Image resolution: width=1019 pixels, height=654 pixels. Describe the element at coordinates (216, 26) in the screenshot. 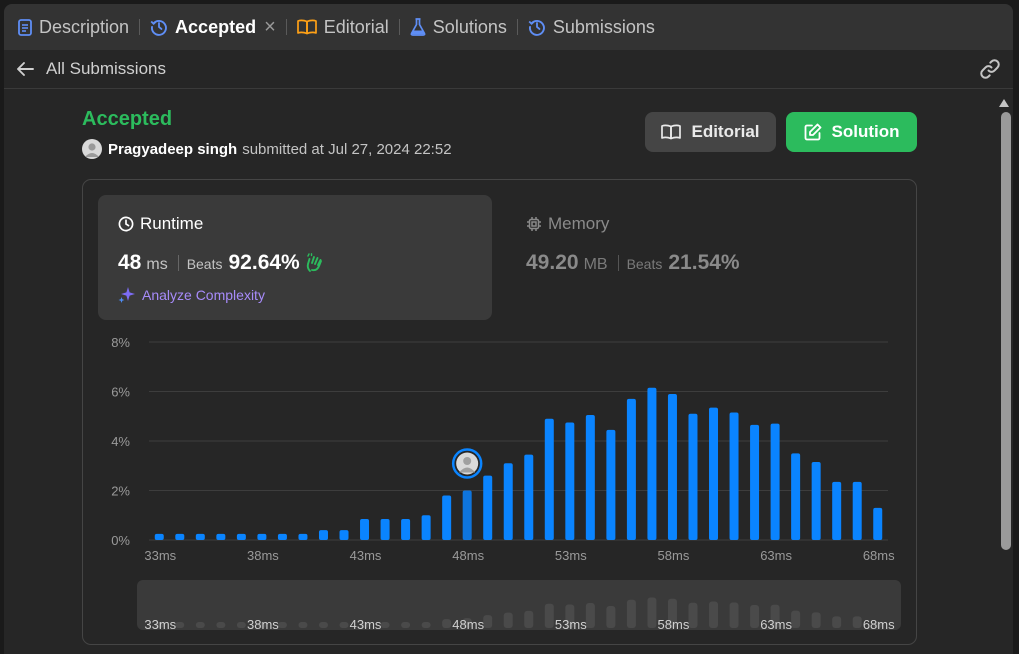

I see `tab-label: Accepted` at that location.